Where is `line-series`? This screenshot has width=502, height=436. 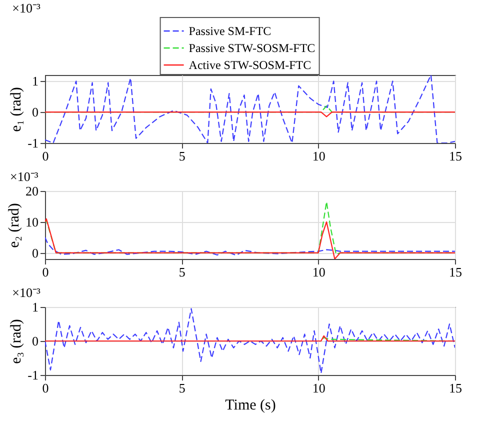
line-series is located at coordinates (250, 246).